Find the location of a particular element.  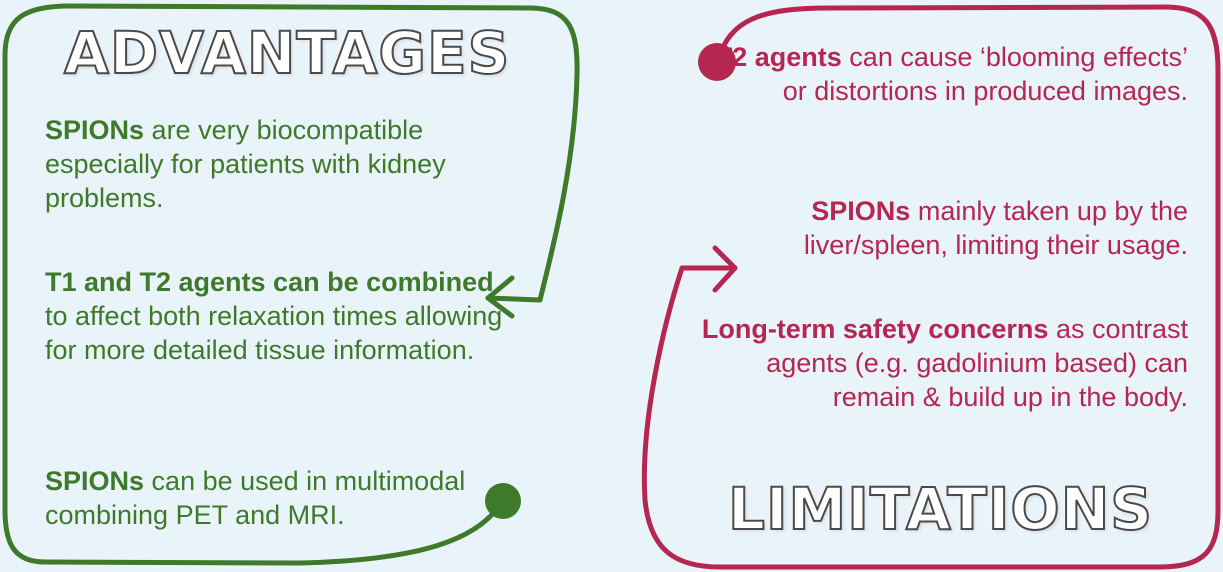

limitations-heading: LIMITATIONS is located at coordinates (940, 509).